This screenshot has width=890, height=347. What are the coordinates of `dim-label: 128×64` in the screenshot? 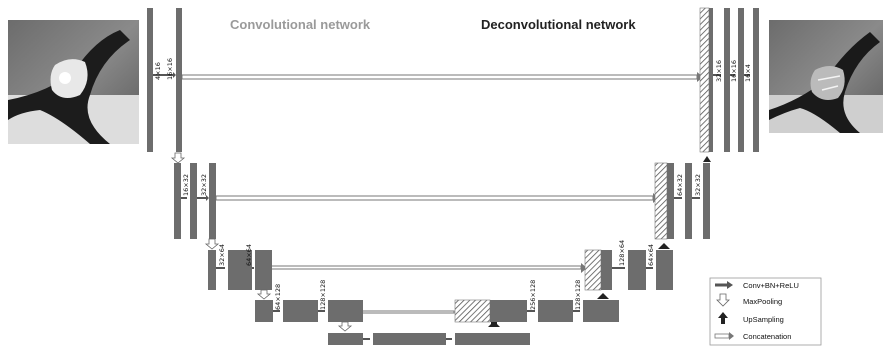 It's located at (622, 253).